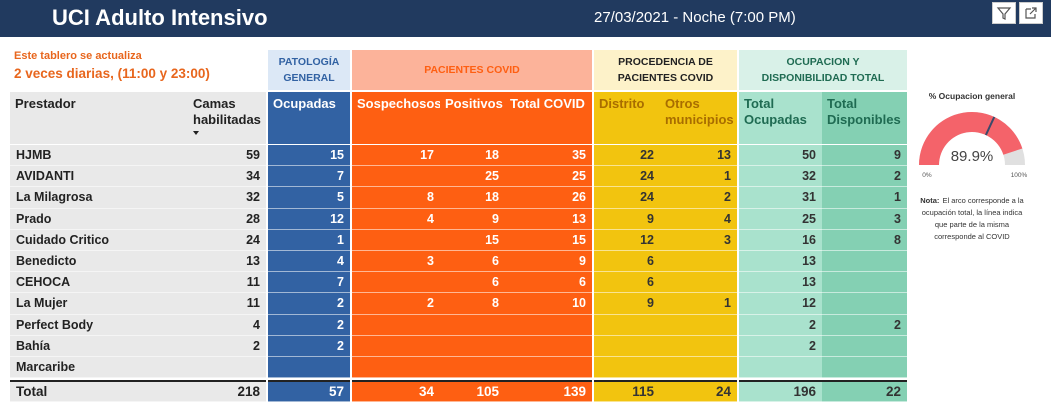 The height and width of the screenshot is (417, 1051). Describe the element at coordinates (548, 118) in the screenshot. I see `column-header: Total COVID` at that location.